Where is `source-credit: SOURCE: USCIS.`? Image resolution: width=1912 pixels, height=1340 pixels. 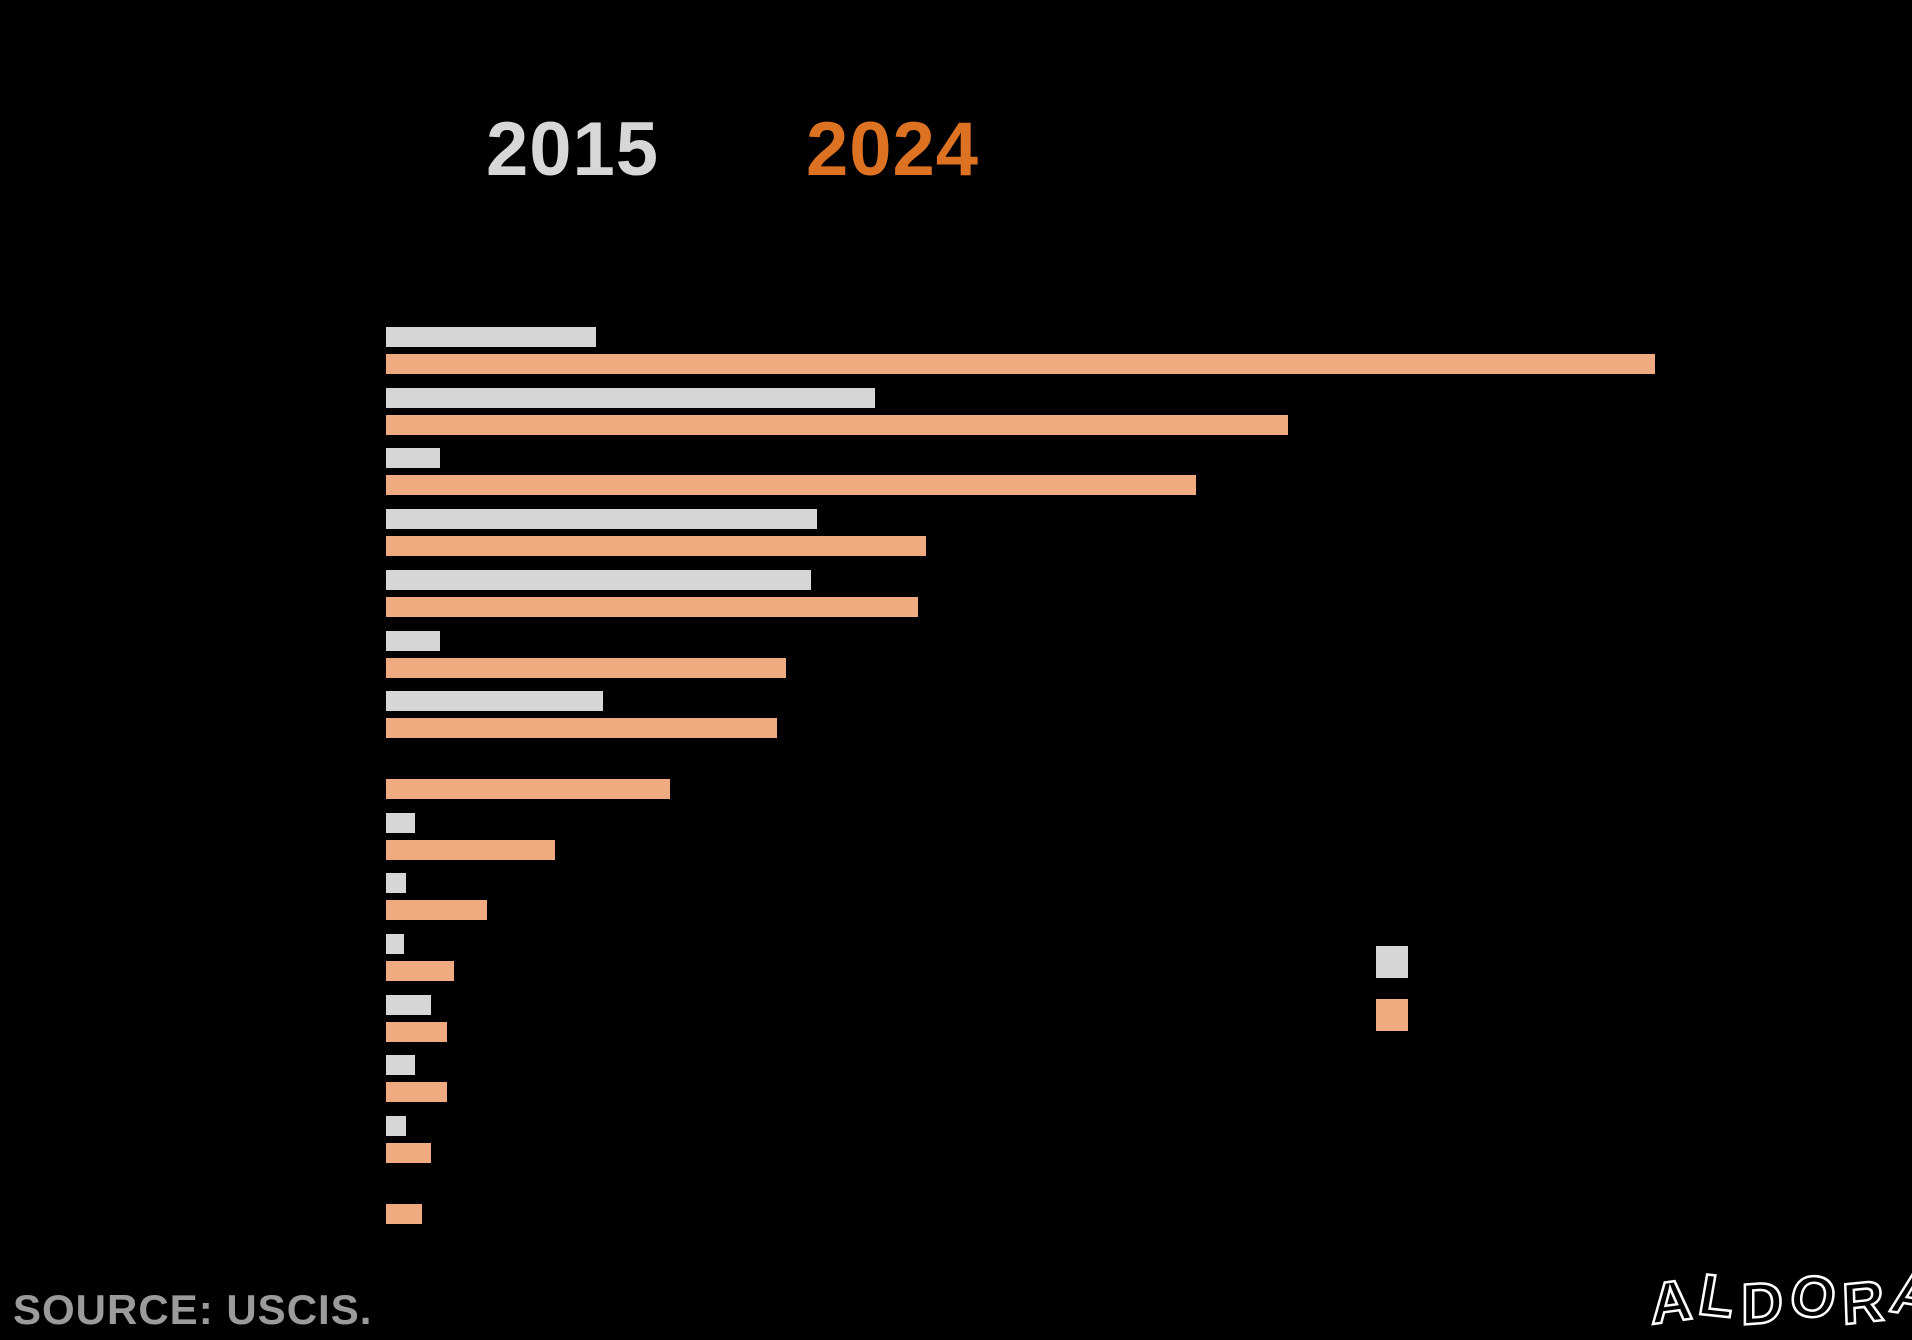 source-credit: SOURCE: USCIS. is located at coordinates (193, 1309).